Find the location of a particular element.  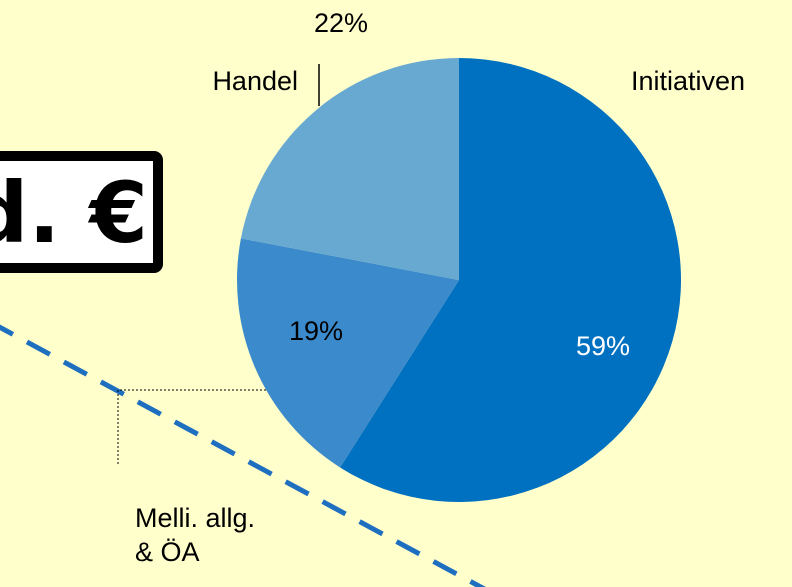

category-label: Handel is located at coordinates (255, 81).